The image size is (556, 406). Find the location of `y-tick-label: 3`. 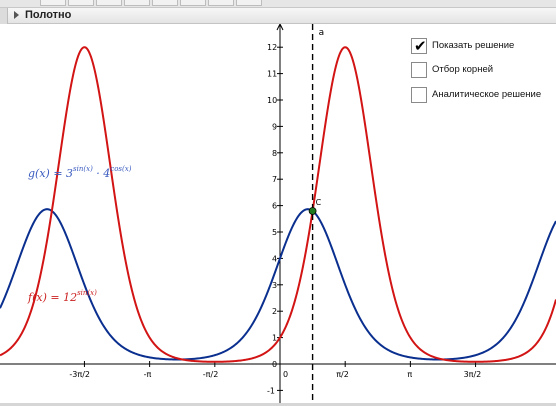

y-tick-label: 3 is located at coordinates (274, 285).